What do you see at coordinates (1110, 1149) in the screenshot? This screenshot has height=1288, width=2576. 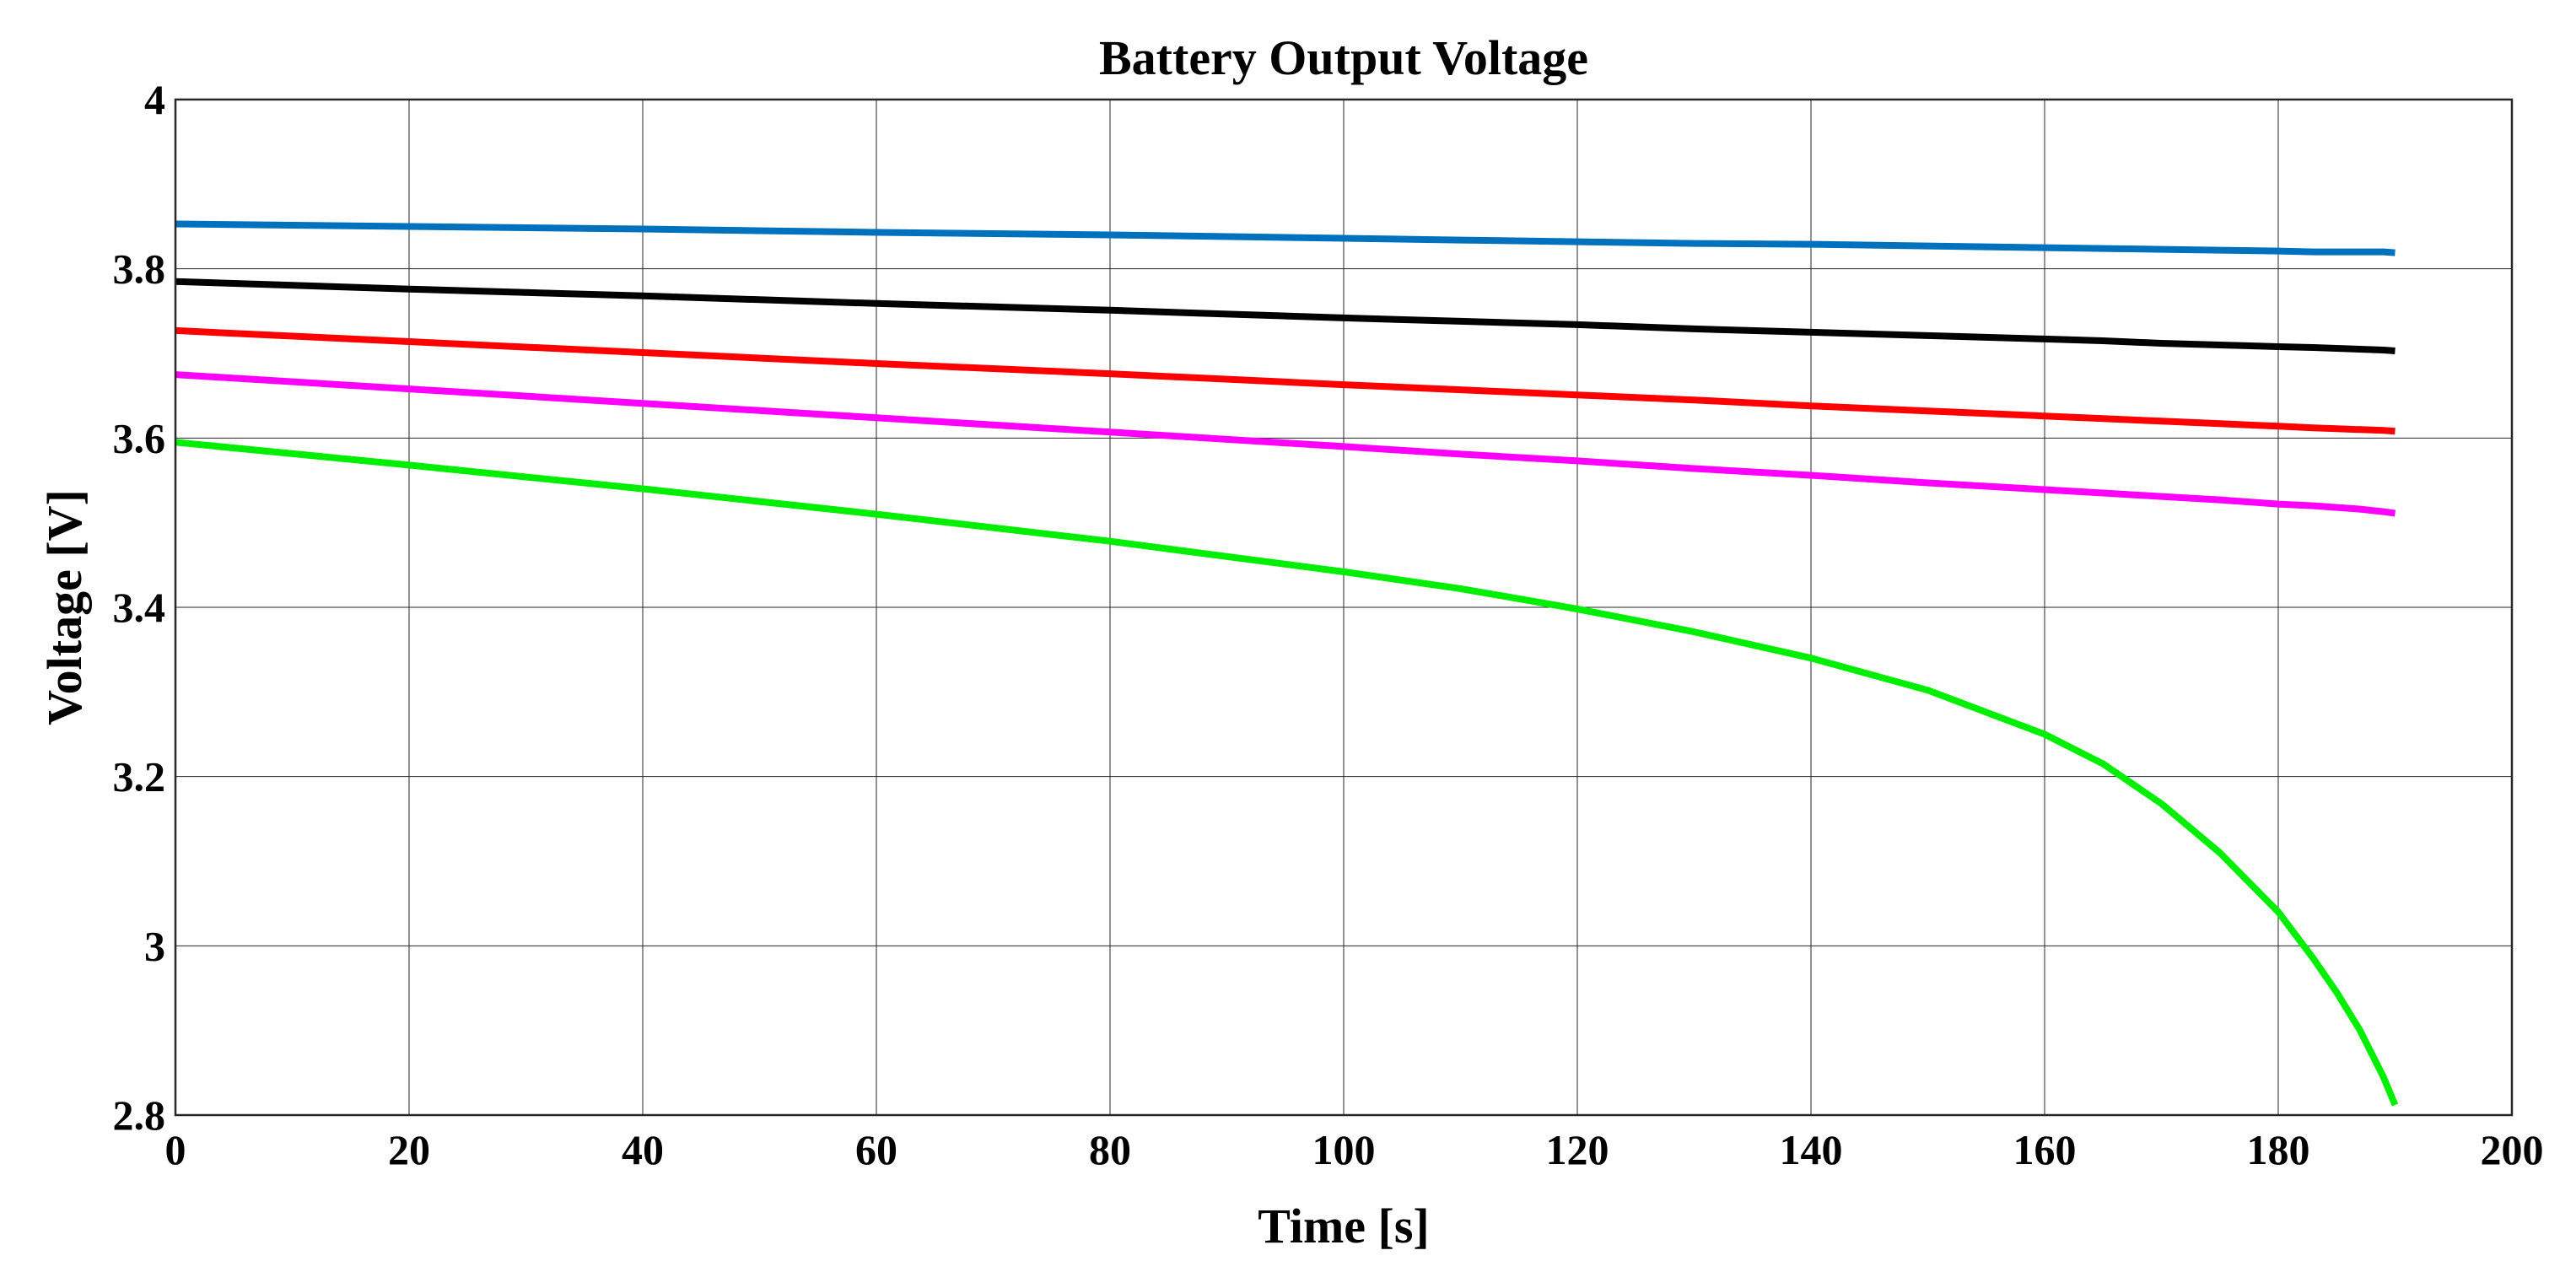 I see `x-tick-label: 80` at bounding box center [1110, 1149].